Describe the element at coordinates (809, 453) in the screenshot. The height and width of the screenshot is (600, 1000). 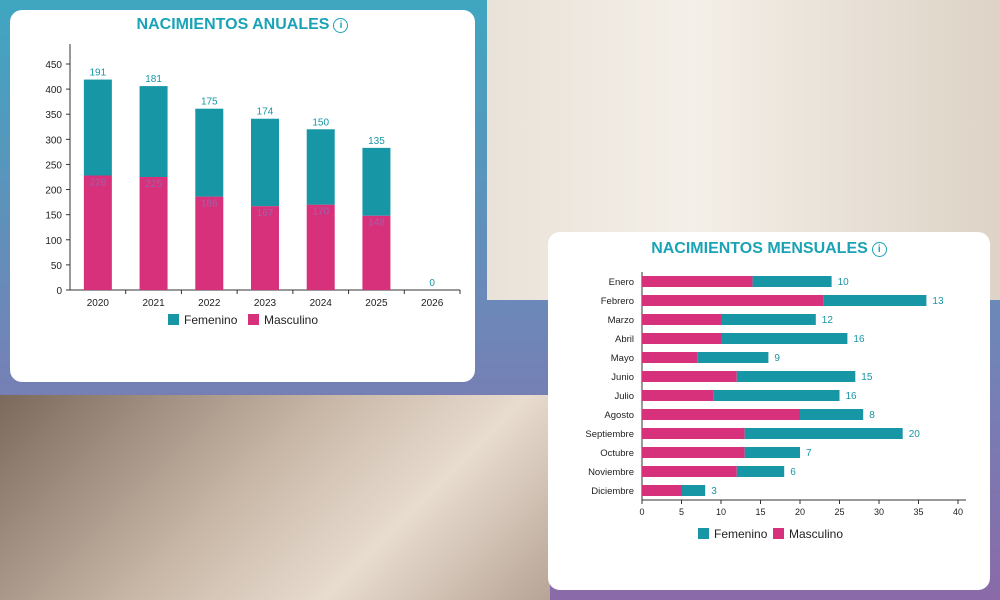
I see `data-label-femenino: 7` at that location.